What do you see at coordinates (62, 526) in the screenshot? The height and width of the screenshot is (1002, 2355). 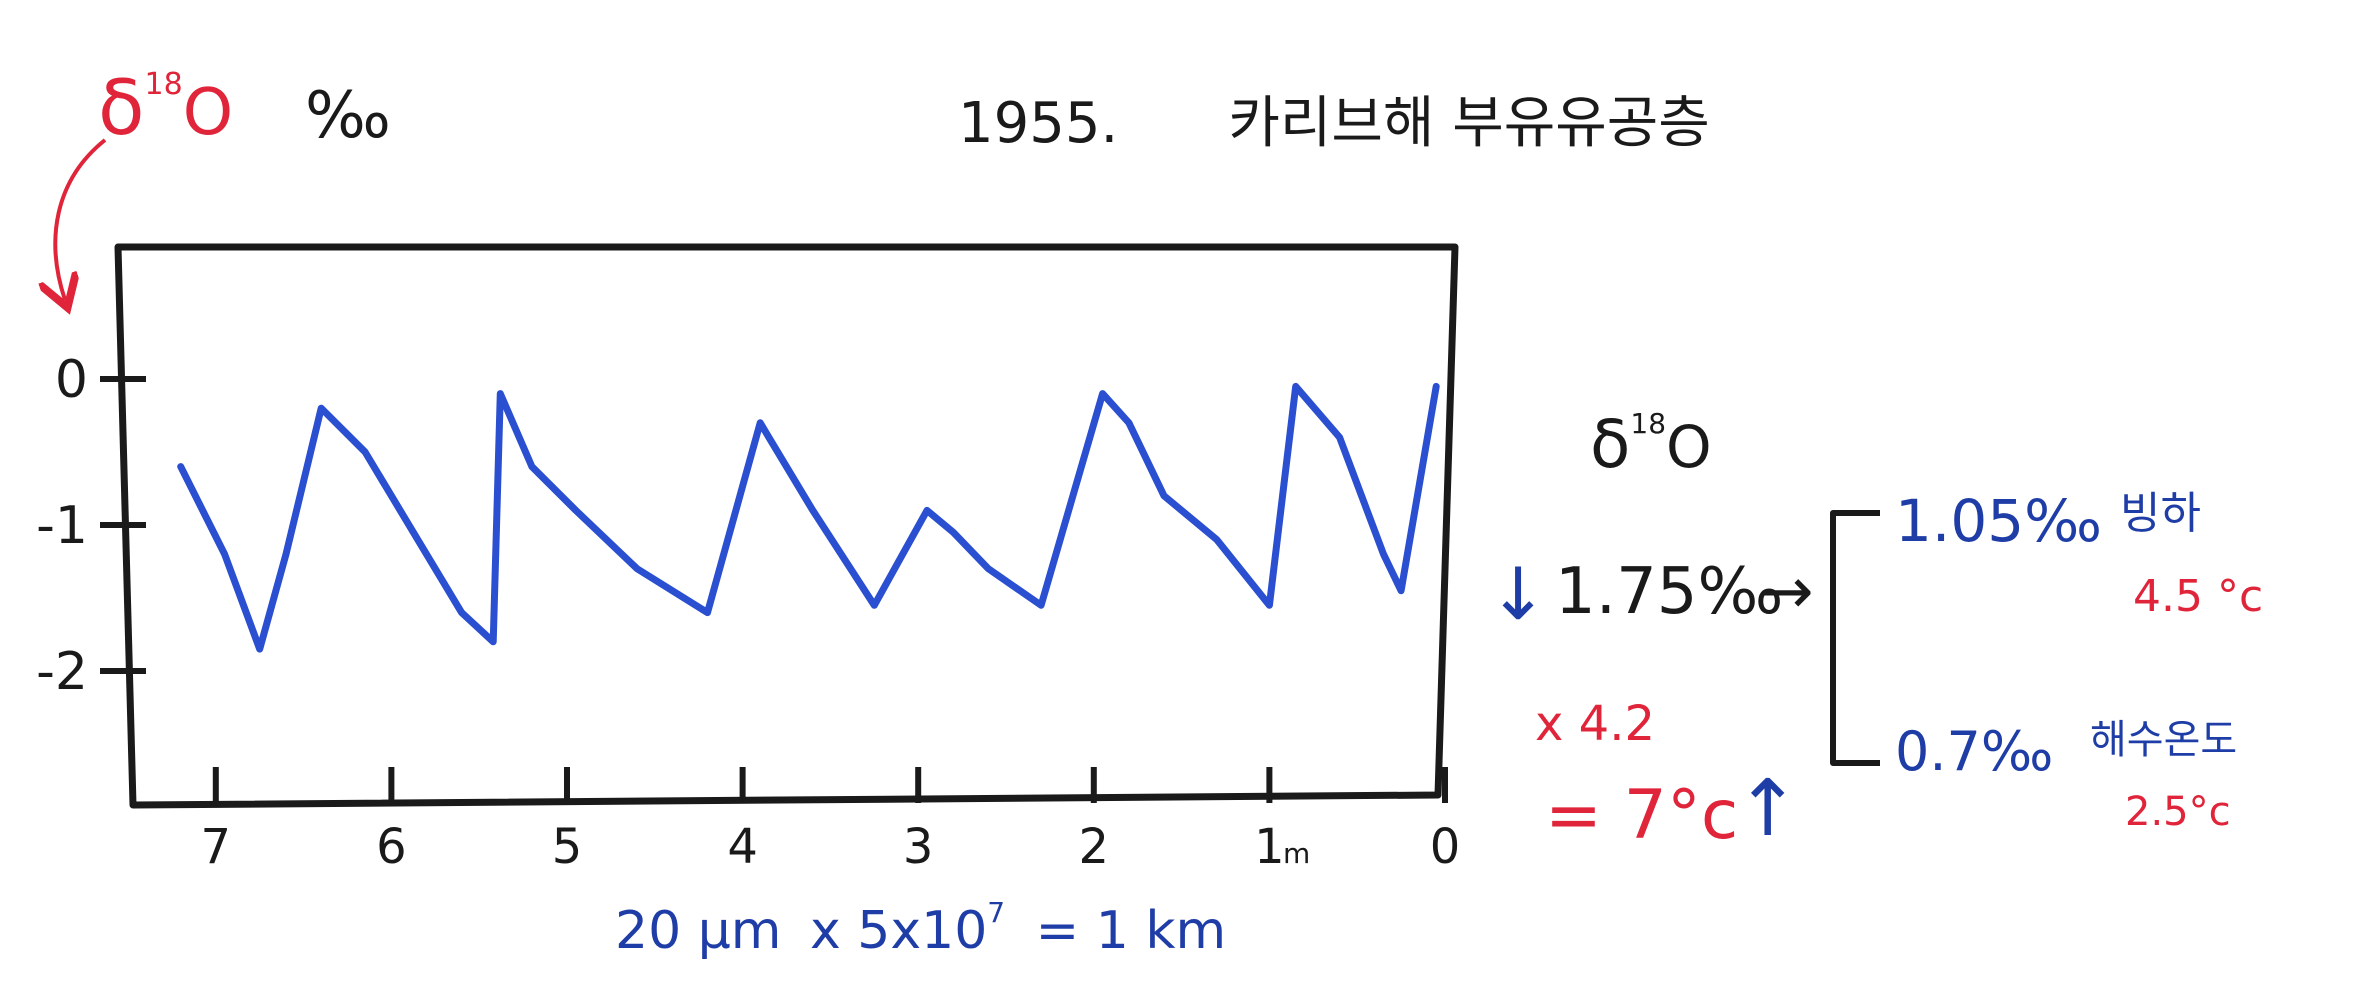 I see `y-tick-label: -1` at bounding box center [62, 526].